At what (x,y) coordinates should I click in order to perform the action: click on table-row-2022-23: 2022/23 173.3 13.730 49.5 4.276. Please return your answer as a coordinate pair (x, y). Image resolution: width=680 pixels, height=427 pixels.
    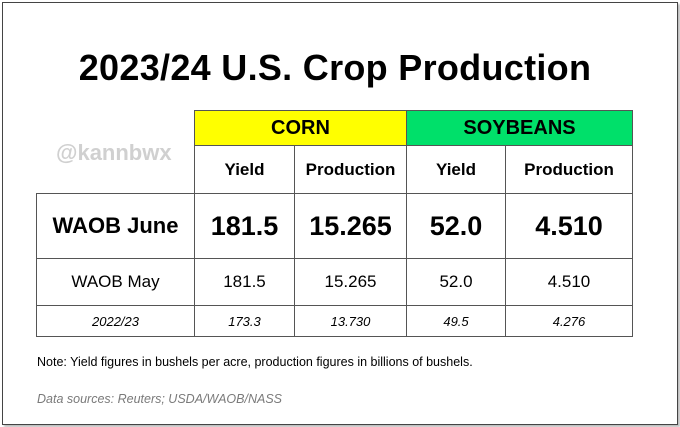
    Looking at the image, I should click on (334, 321).